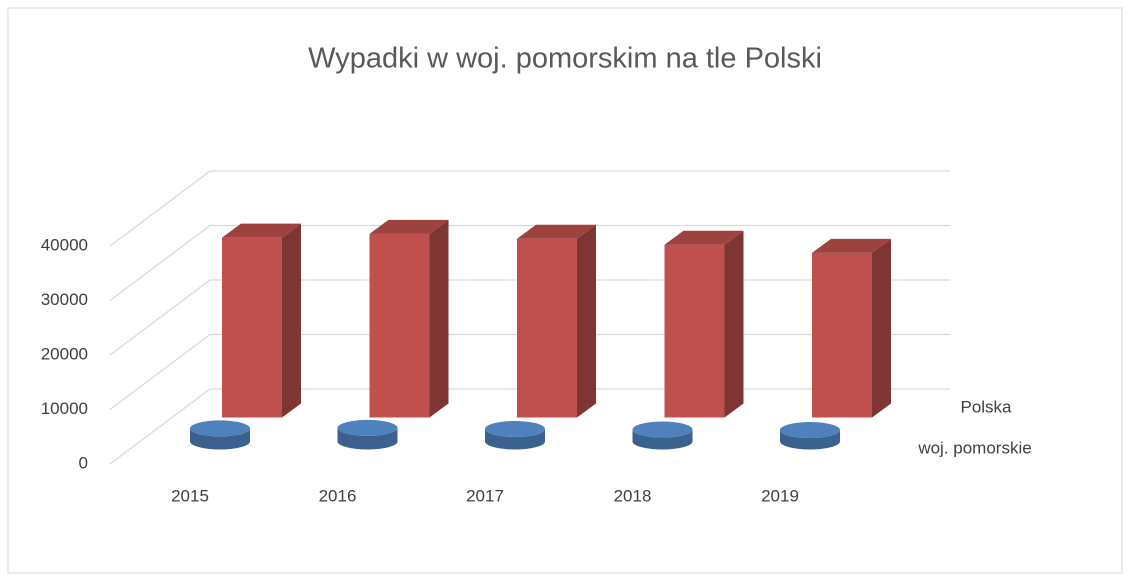  I want to click on y-tick-label: 20000, so click(64, 353).